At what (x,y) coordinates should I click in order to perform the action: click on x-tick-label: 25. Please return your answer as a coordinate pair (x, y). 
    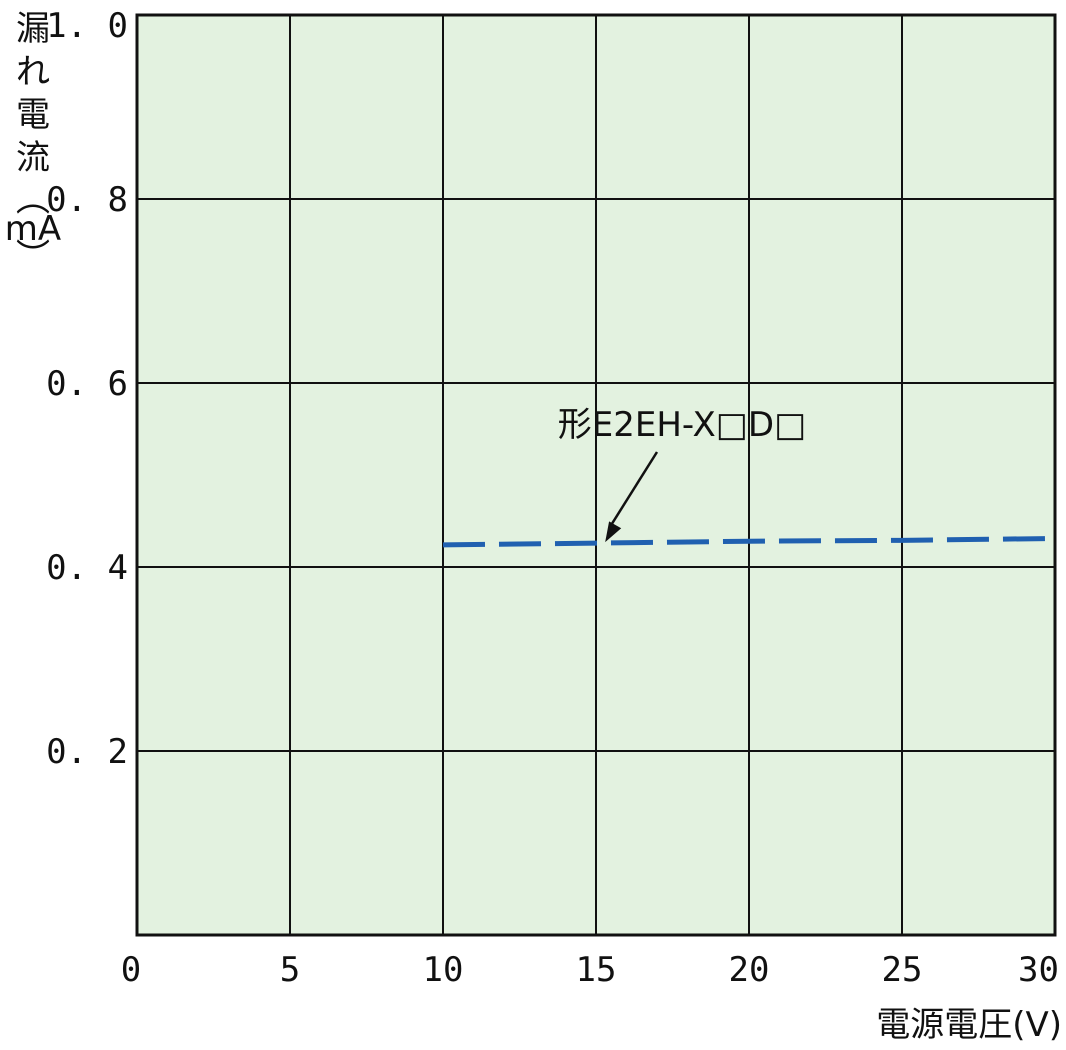
    Looking at the image, I should click on (902, 970).